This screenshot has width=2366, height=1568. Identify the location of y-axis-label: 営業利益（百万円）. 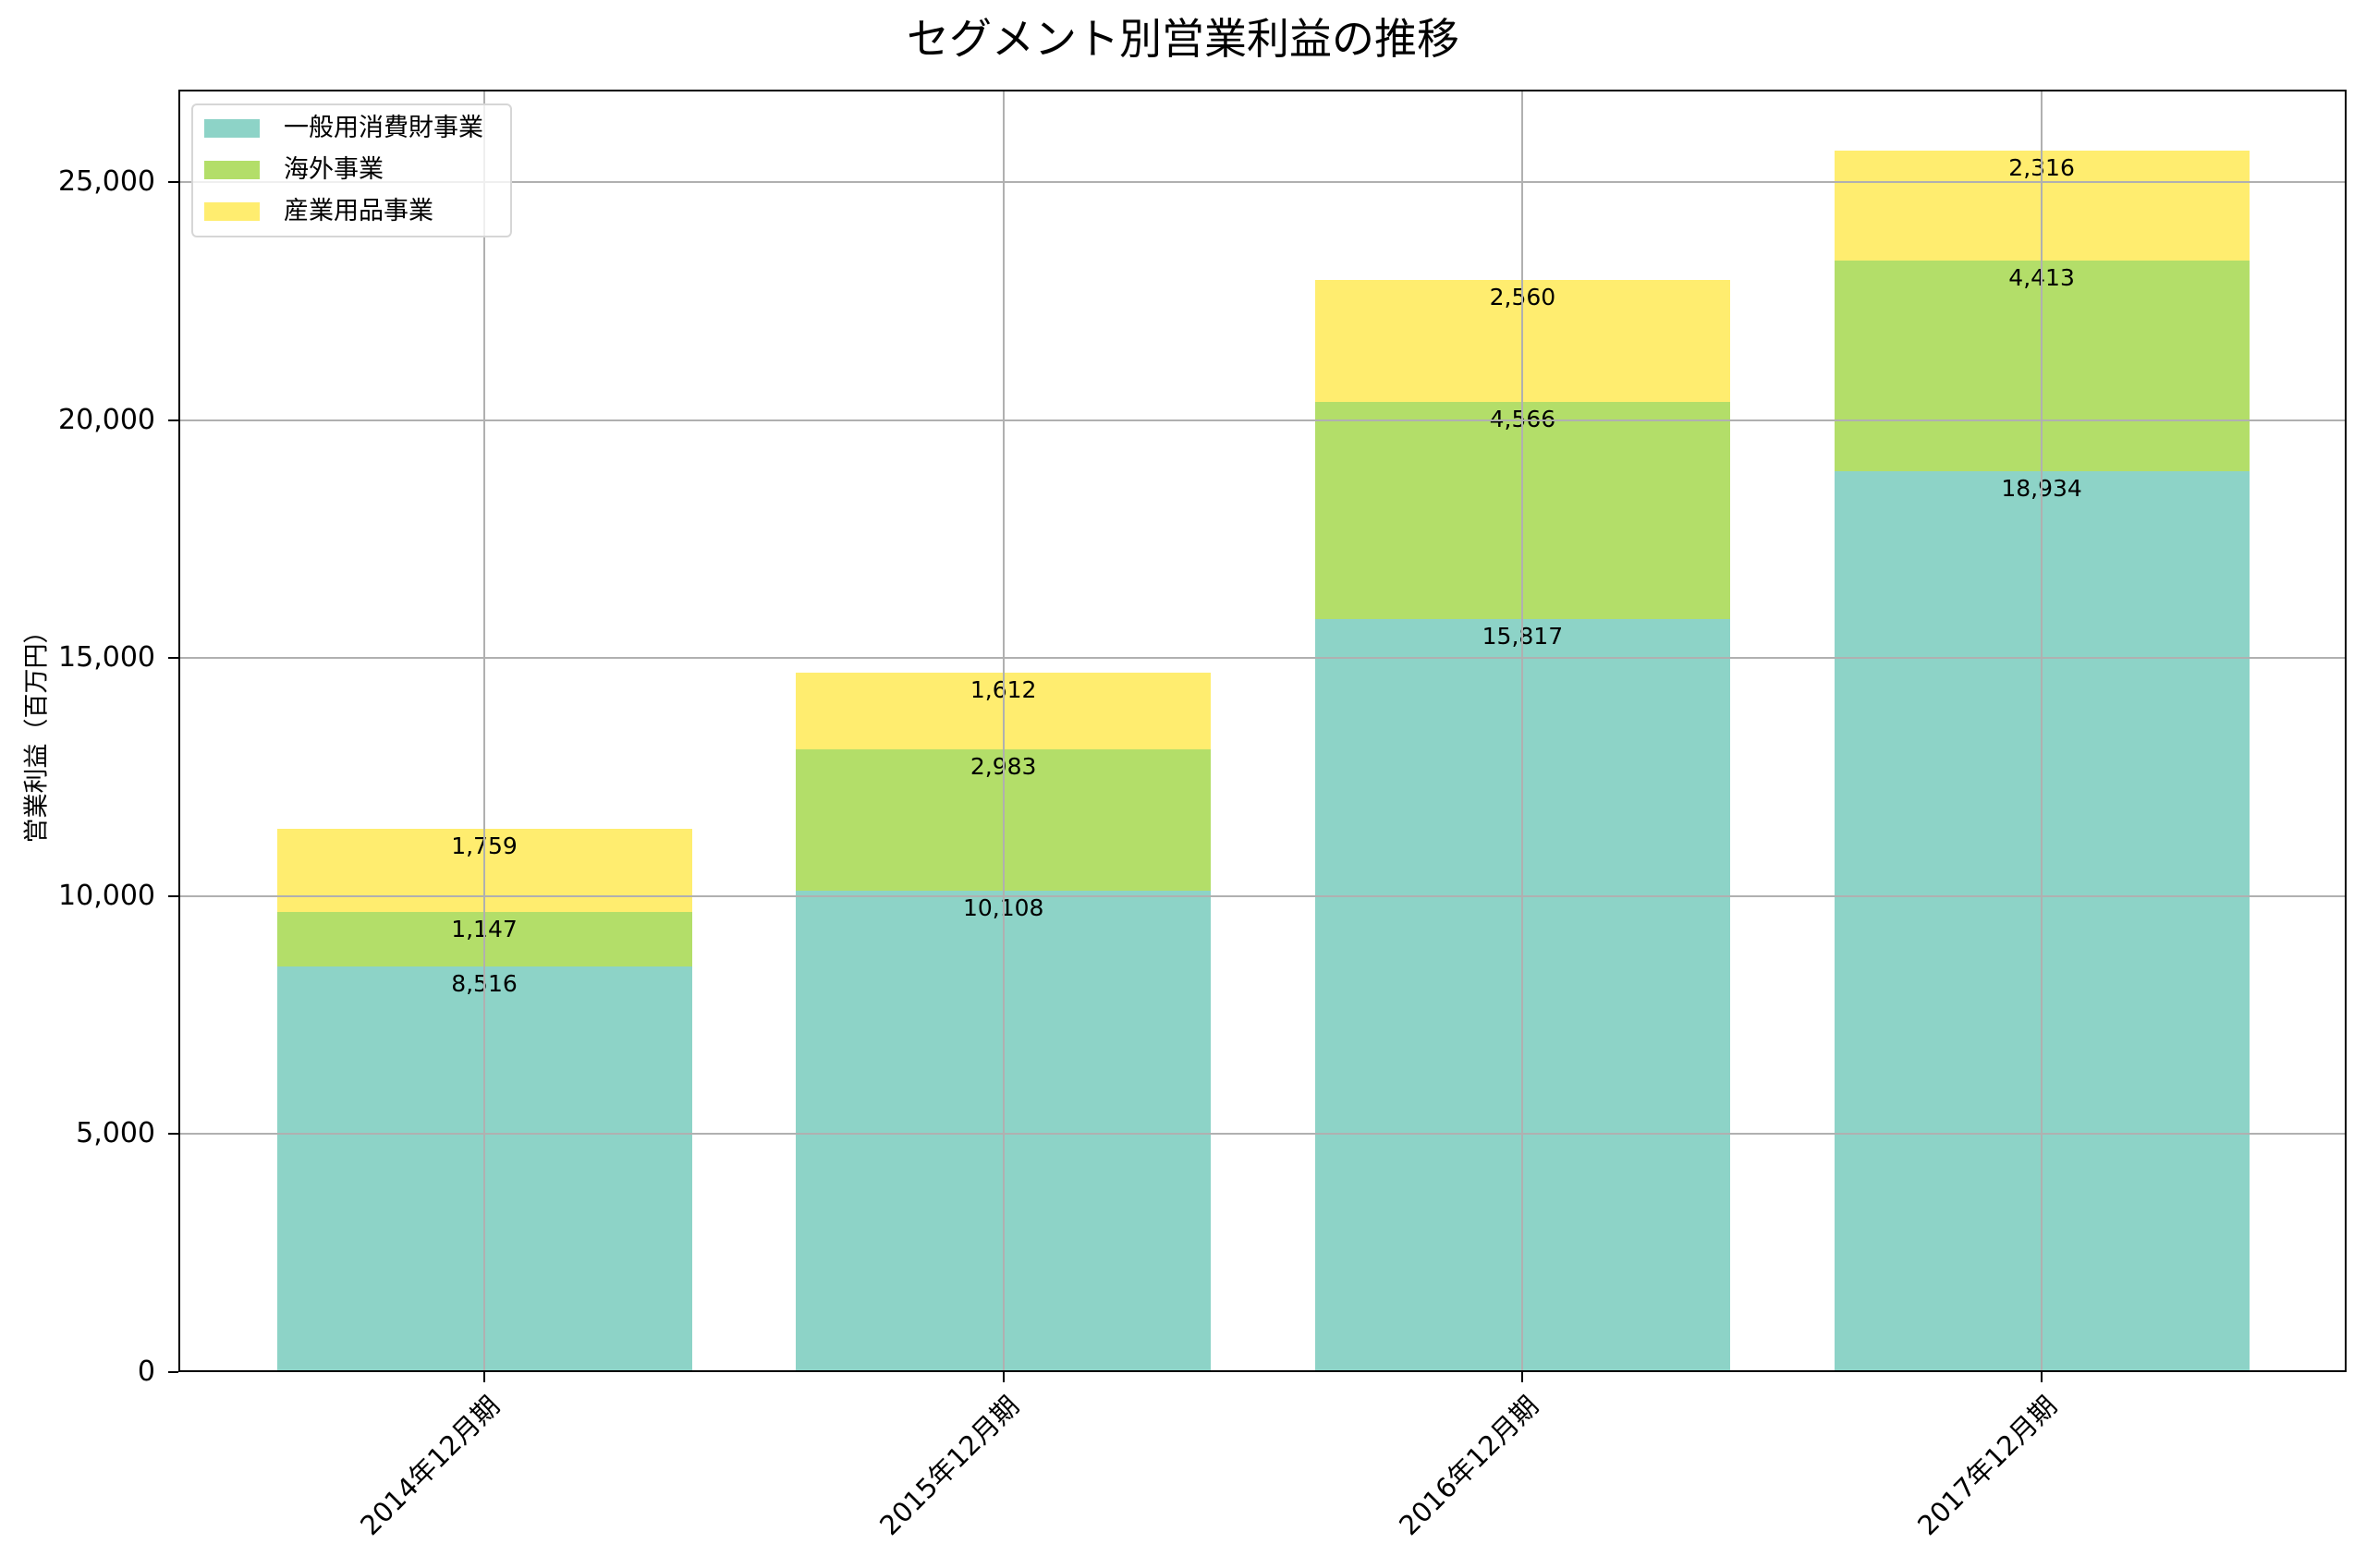
(37, 731).